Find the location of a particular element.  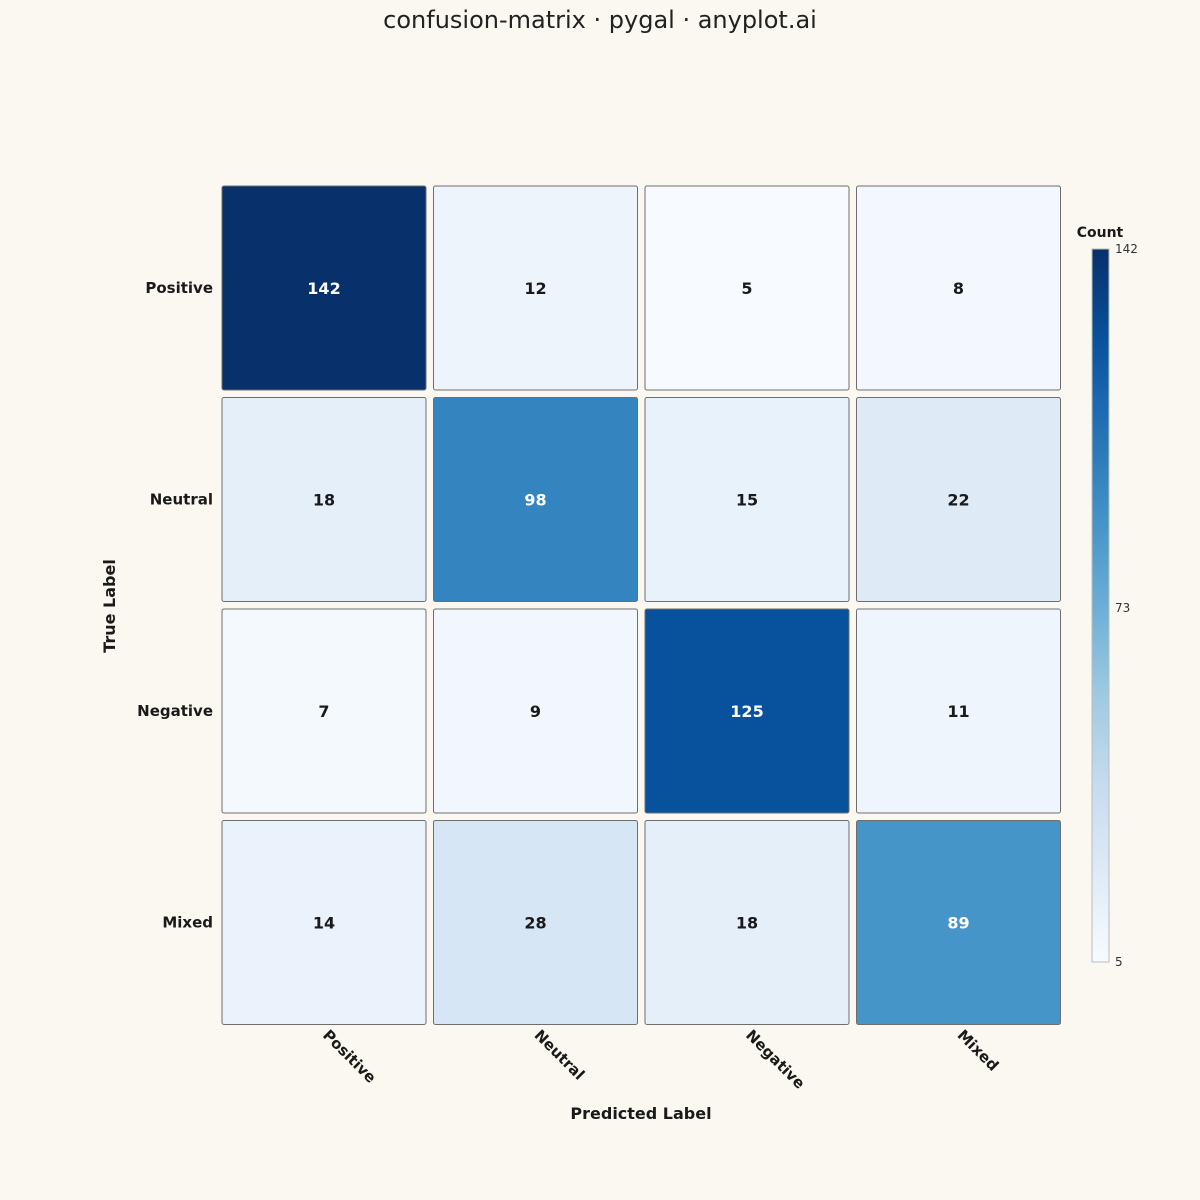

chart-title: confusion-matrix · pygal · anyplot.ai is located at coordinates (600, 20).